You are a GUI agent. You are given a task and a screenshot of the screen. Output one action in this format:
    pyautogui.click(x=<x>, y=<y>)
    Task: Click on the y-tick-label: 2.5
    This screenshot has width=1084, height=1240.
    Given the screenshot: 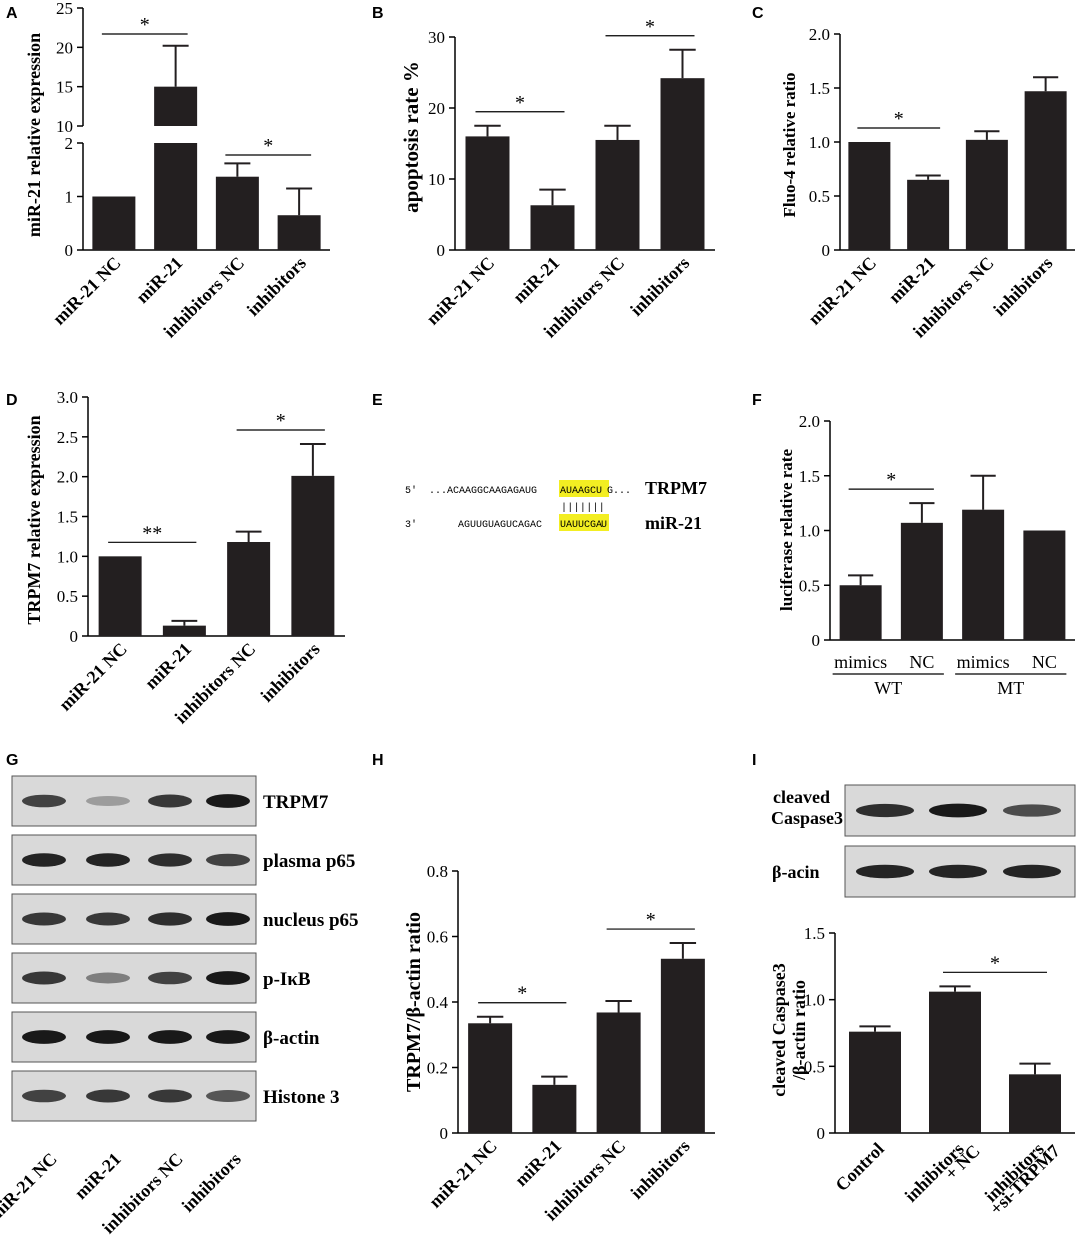 What is the action you would take?
    pyautogui.click(x=67, y=437)
    